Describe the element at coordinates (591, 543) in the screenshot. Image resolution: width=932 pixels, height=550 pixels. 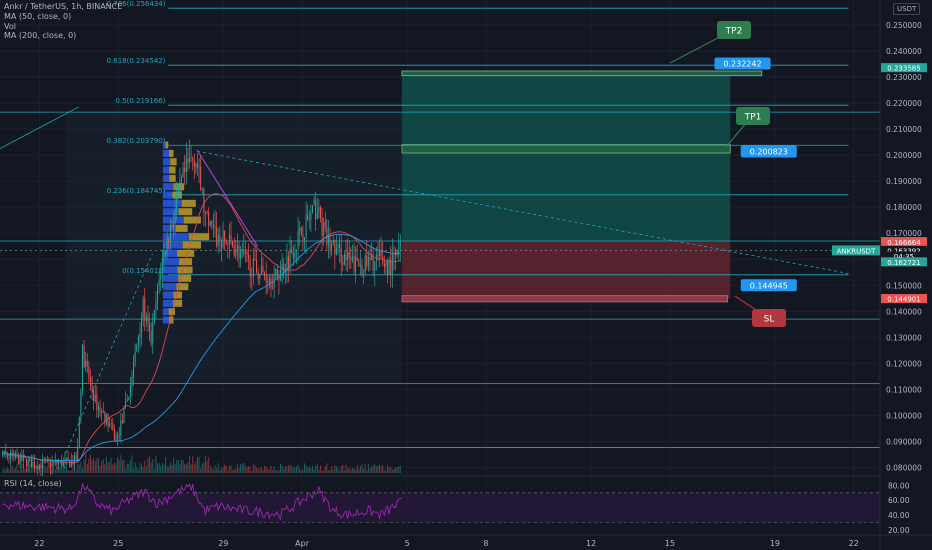
I see `time-tick-label: 12` at that location.